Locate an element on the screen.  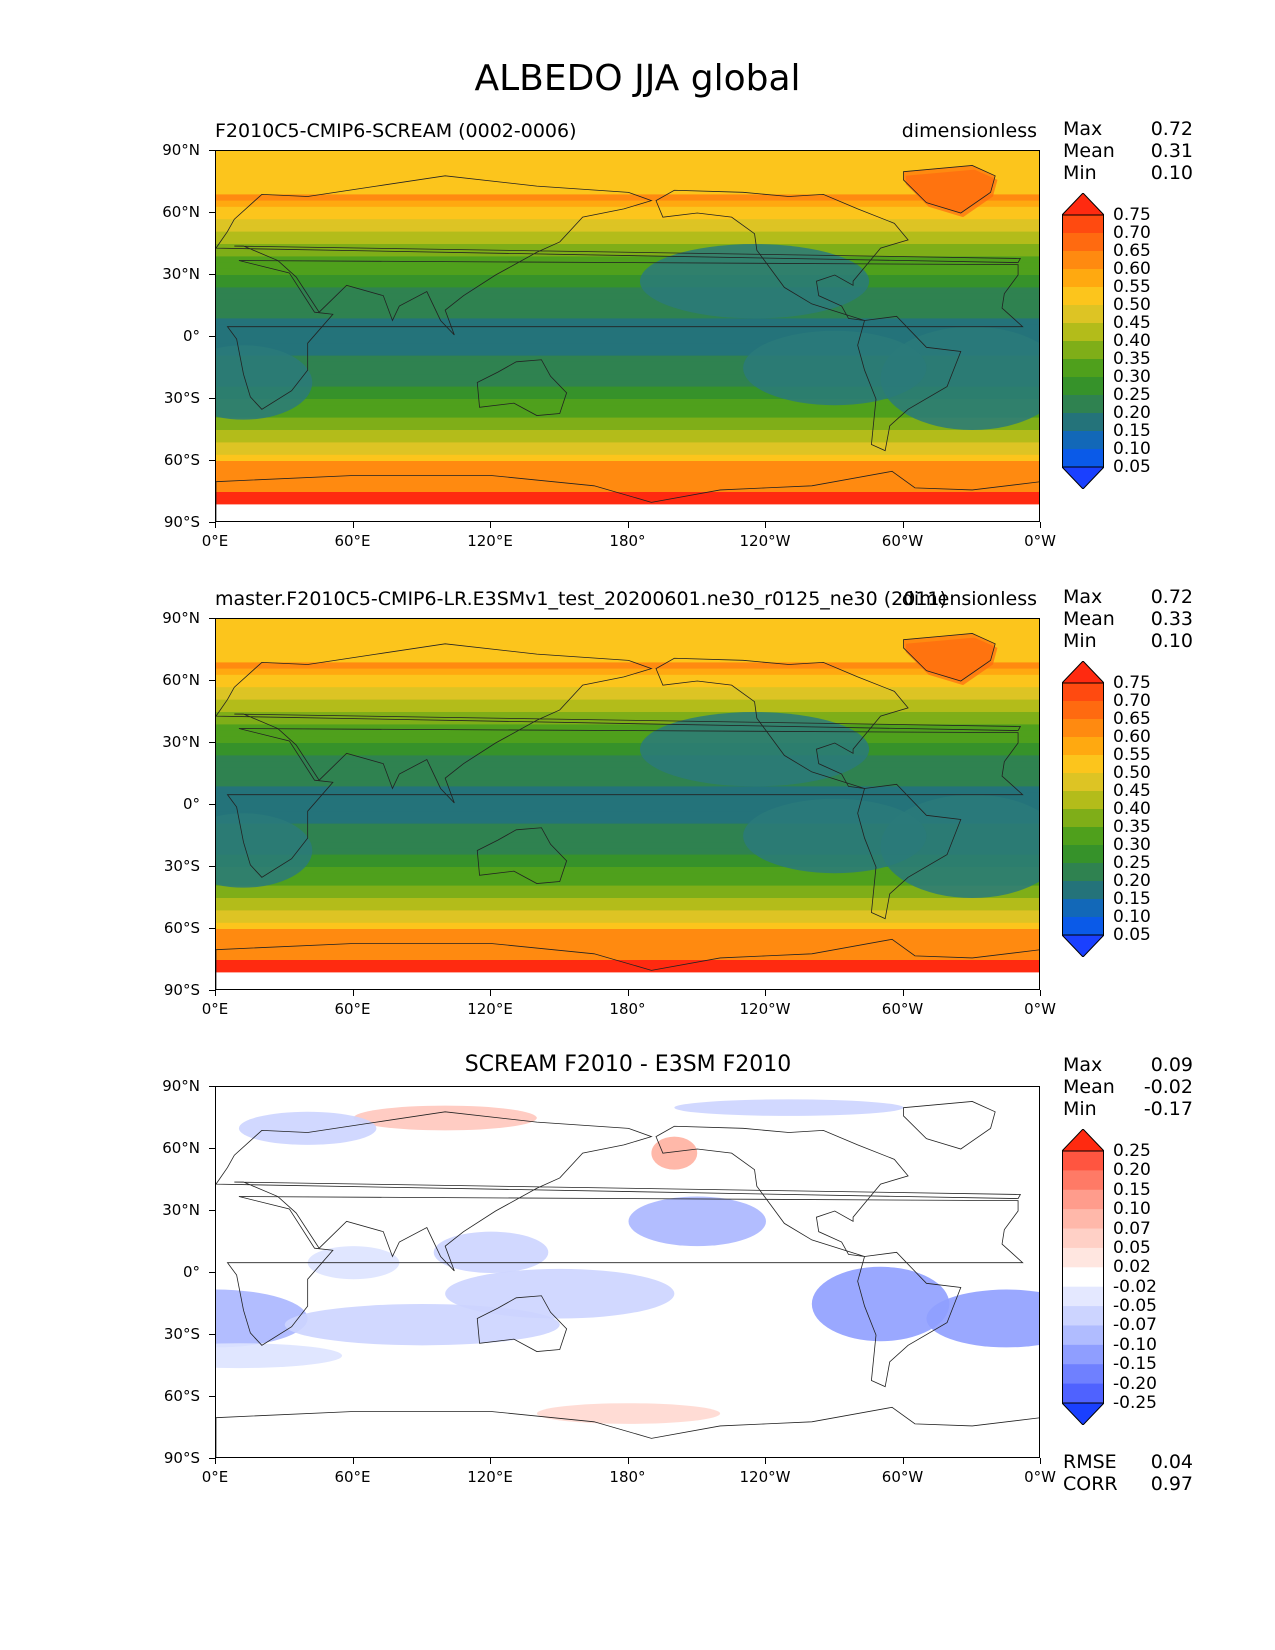
colorbar is located at coordinates (1083, 341).